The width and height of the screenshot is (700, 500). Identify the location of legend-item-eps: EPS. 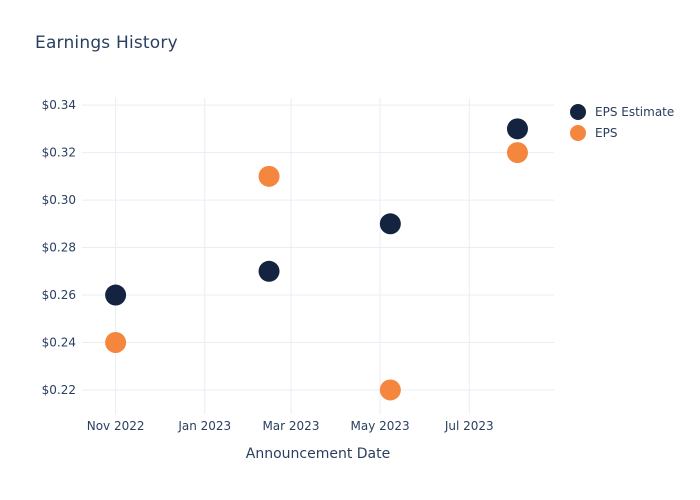
(622, 133).